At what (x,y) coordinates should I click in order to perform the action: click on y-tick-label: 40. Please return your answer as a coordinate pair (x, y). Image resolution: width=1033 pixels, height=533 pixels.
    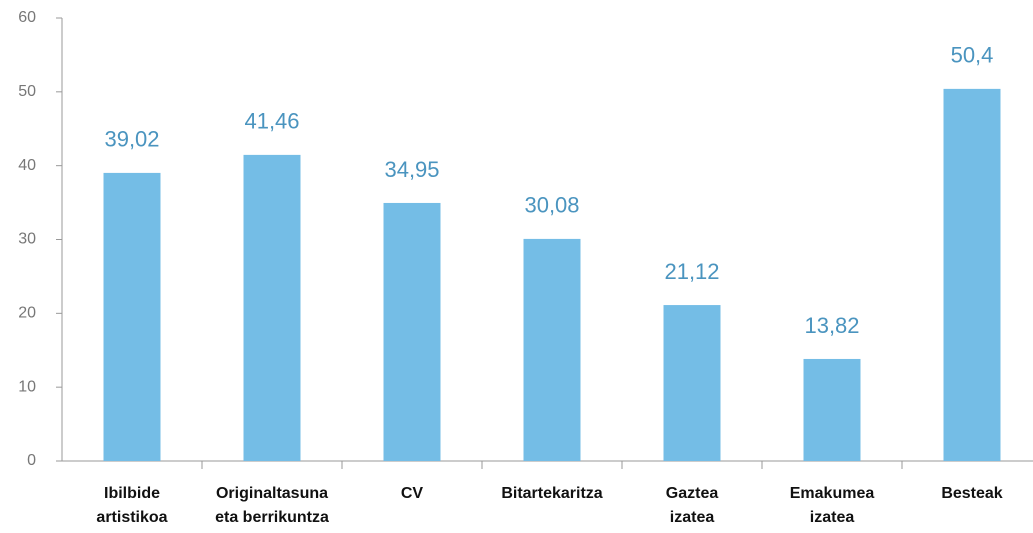
    Looking at the image, I should click on (27, 165).